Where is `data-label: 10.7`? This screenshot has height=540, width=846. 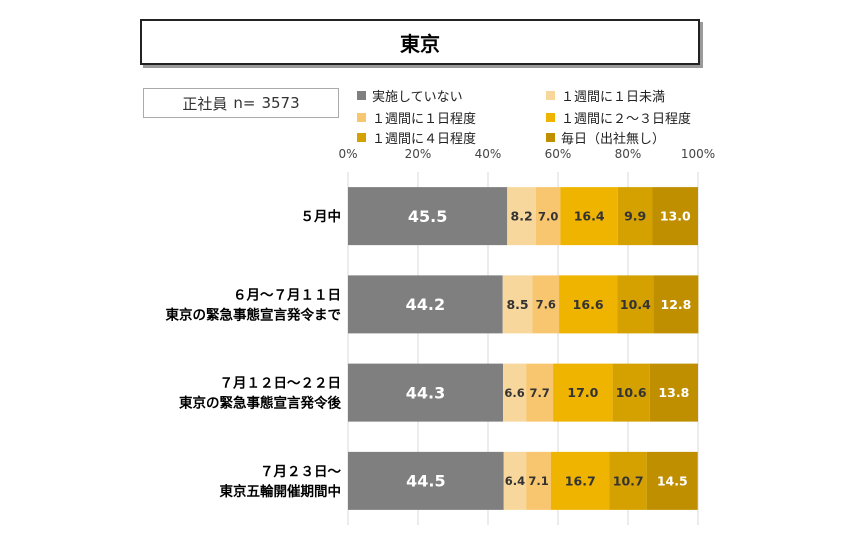
data-label: 10.7 is located at coordinates (628, 480).